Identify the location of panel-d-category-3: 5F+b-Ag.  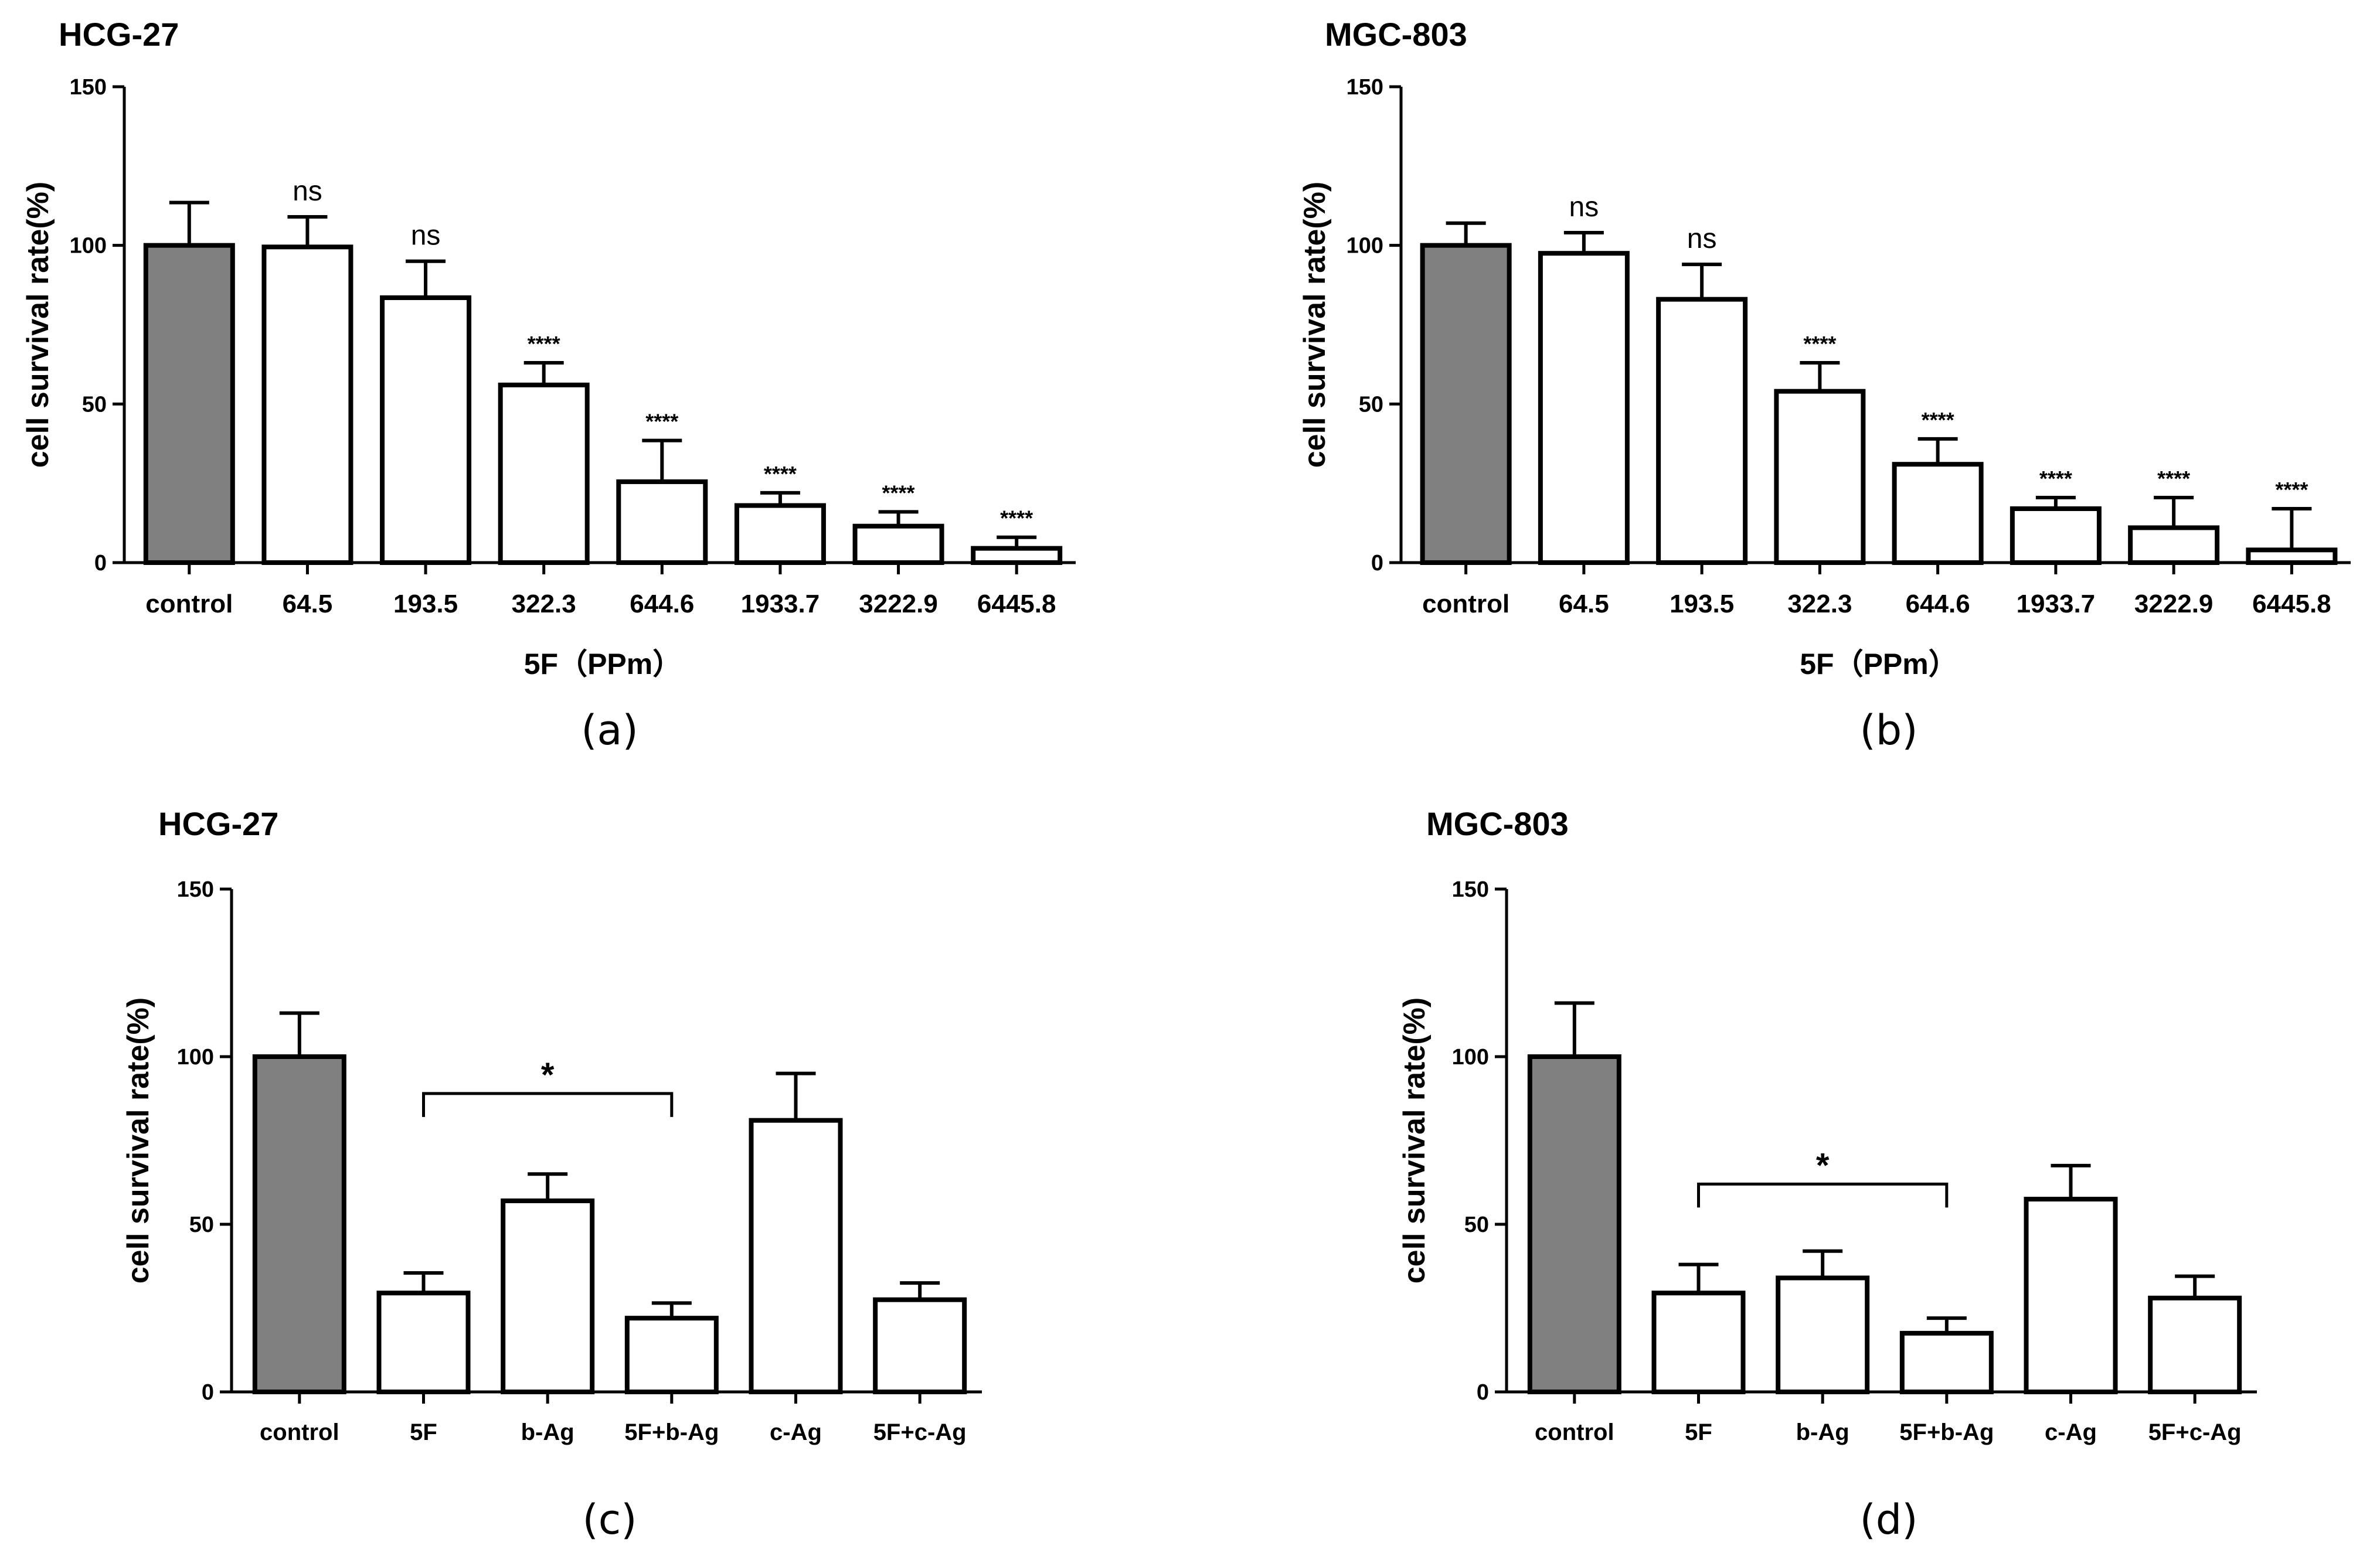
(1946, 1432).